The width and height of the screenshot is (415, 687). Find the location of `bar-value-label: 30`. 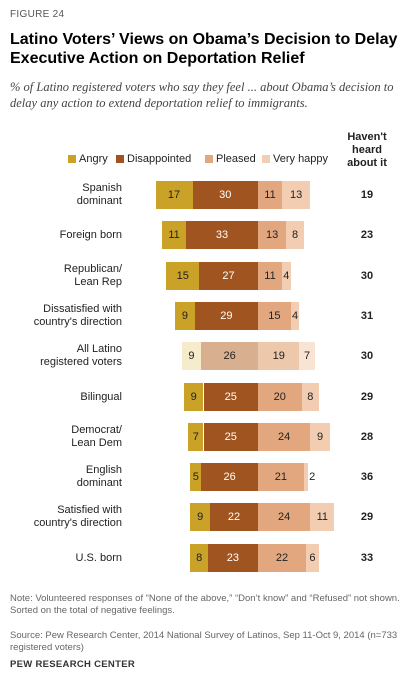

bar-value-label: 30 is located at coordinates (225, 195).